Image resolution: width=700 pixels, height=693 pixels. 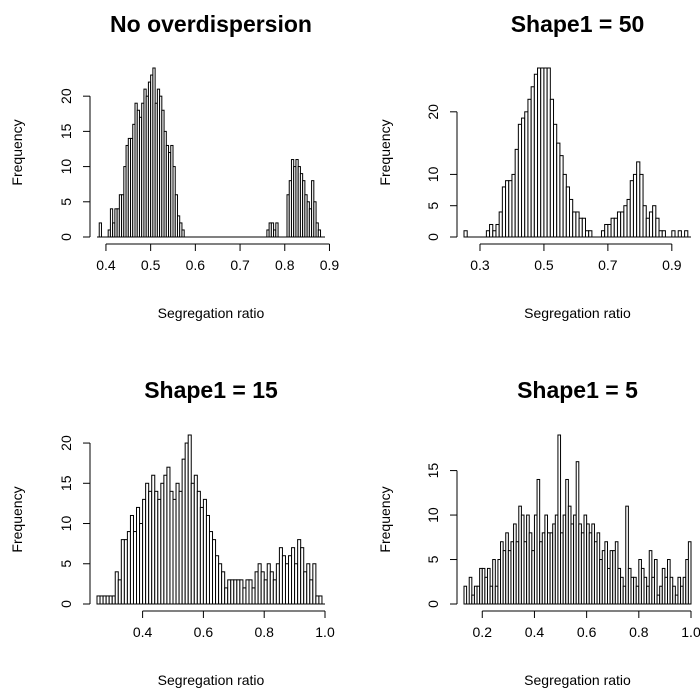 I want to click on x-tick-label: 0.2, so click(x=483, y=632).